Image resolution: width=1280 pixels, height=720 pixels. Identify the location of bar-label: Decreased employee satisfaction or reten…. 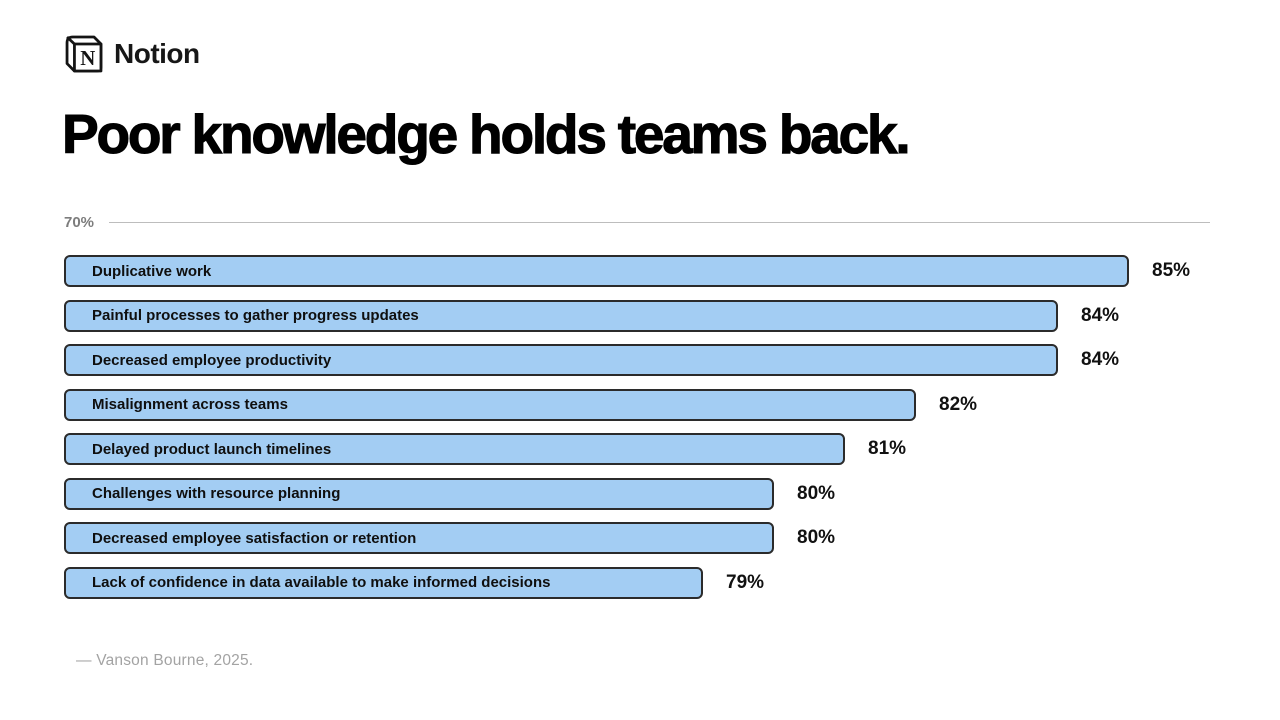
(254, 538).